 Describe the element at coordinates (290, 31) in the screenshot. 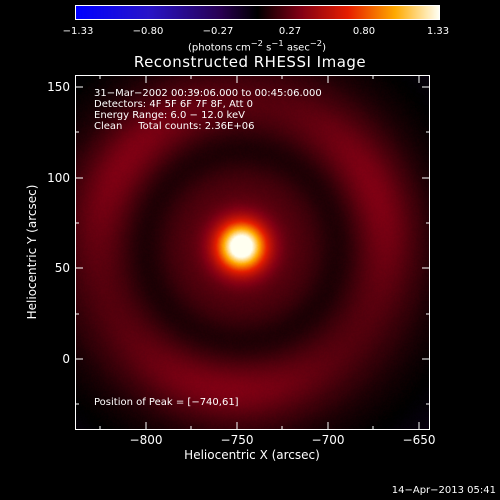

I see `colorbar-tick: 0.27` at that location.